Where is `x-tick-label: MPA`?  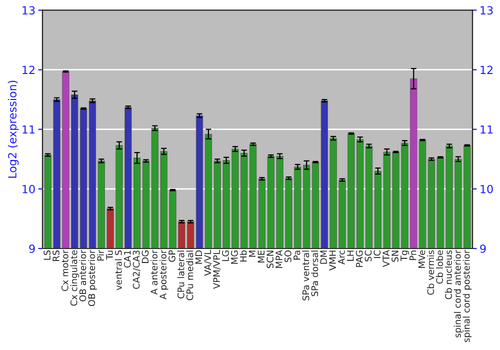 x-tick-label: MPA is located at coordinates (279, 259).